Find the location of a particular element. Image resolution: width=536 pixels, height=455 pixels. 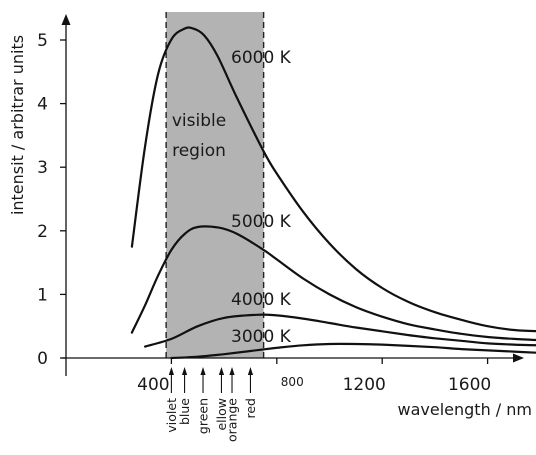

y-tick-label: 3 is located at coordinates (42, 168).